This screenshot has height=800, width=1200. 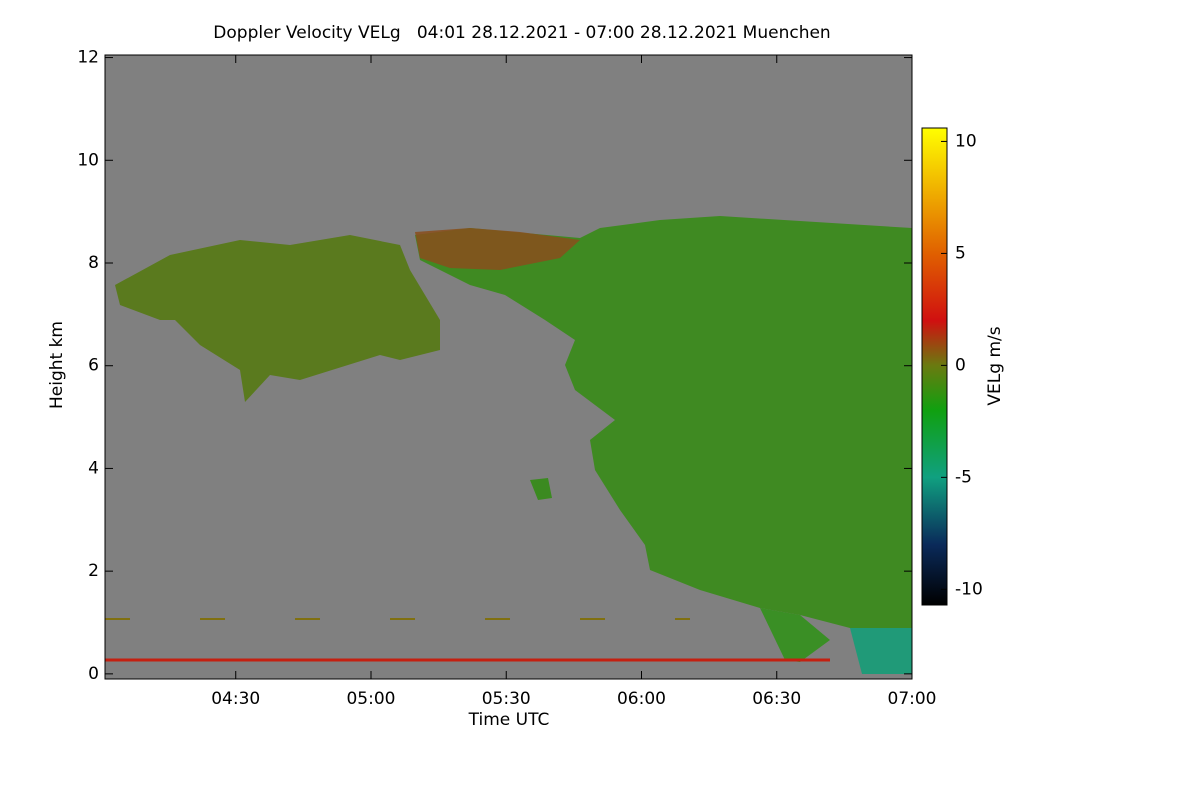 I want to click on colorbar, so click(x=934, y=366).